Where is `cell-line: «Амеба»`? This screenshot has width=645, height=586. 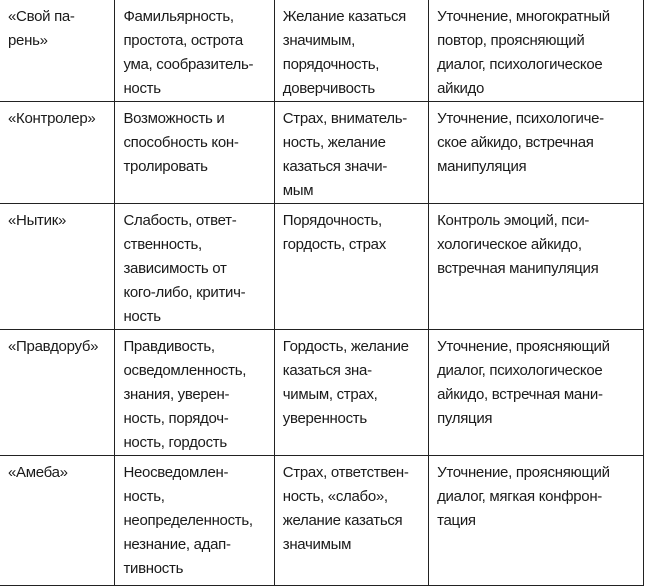
cell-line: «Амеба» is located at coordinates (38, 472).